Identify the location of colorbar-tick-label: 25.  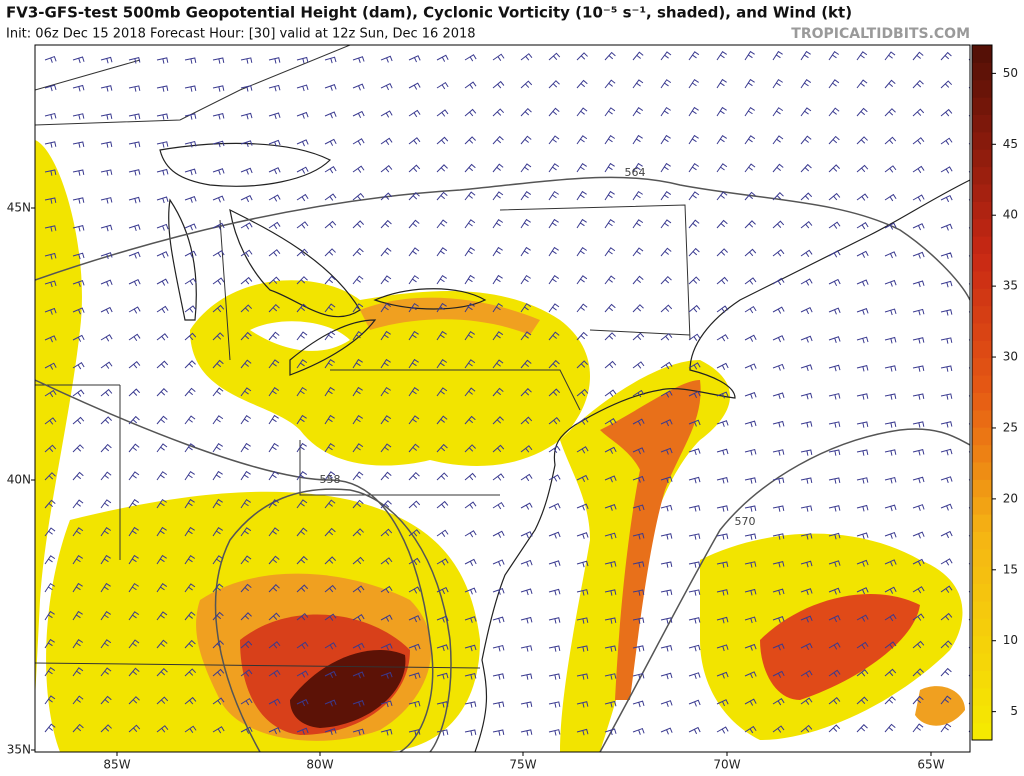
(1010, 427).